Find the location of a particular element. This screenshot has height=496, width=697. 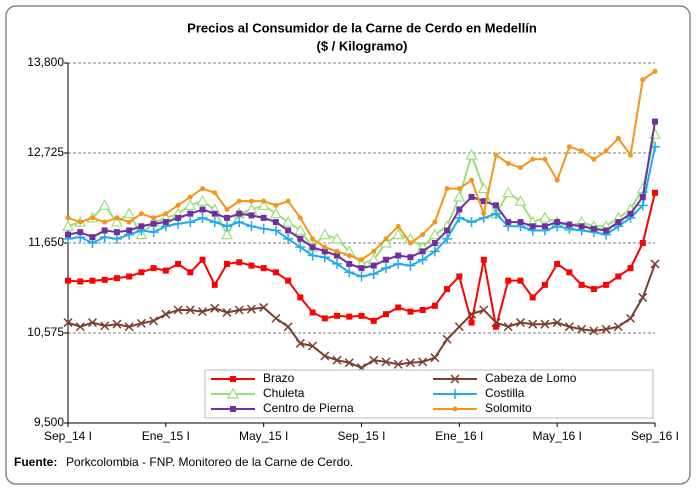

y-tick-label: 13,800 is located at coordinates (45, 62).